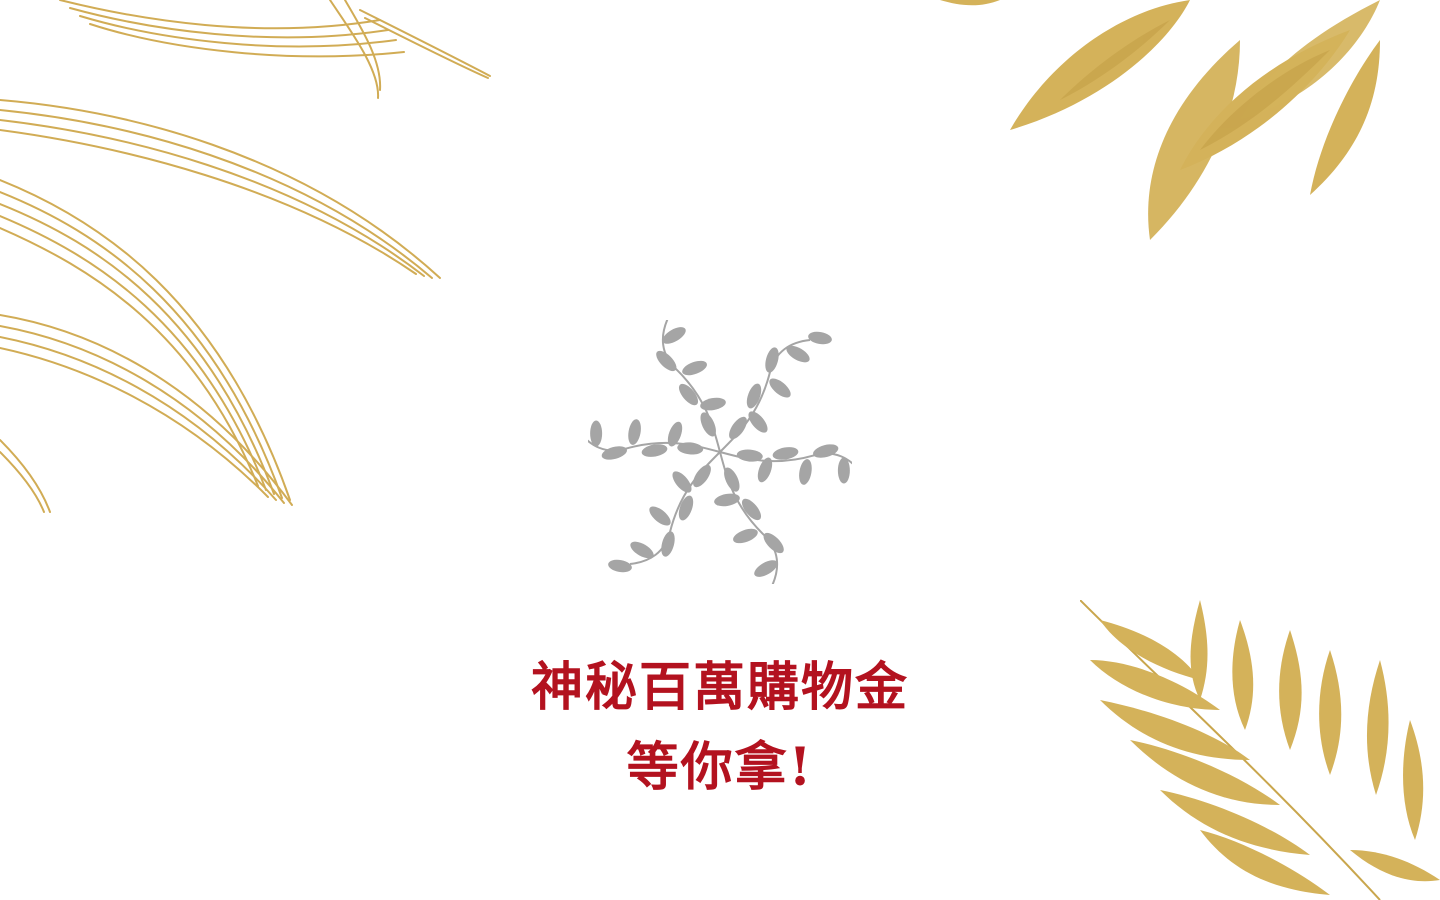  Describe the element at coordinates (1160, 120) in the screenshot. I see `gold-leaves-top-right-icon` at that location.